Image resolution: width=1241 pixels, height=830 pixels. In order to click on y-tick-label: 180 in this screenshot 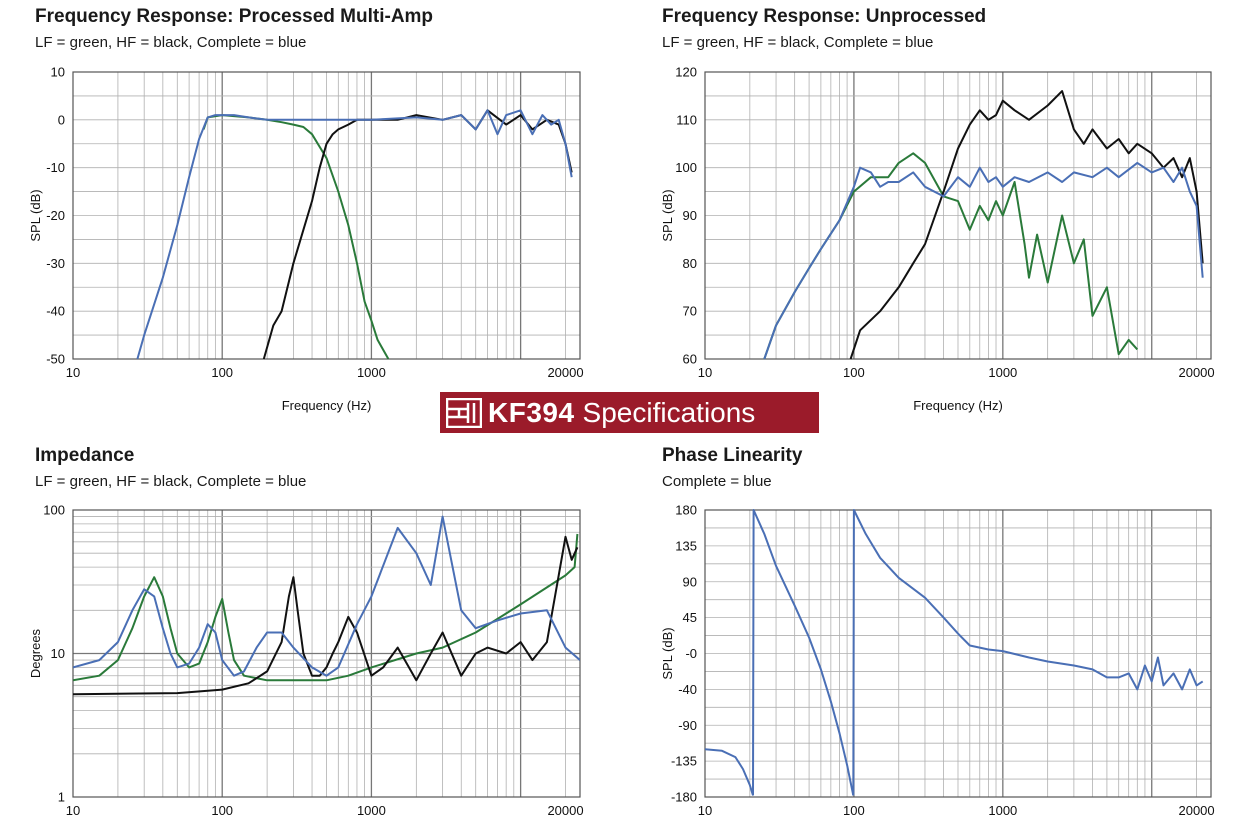, I will do `click(686, 510)`.